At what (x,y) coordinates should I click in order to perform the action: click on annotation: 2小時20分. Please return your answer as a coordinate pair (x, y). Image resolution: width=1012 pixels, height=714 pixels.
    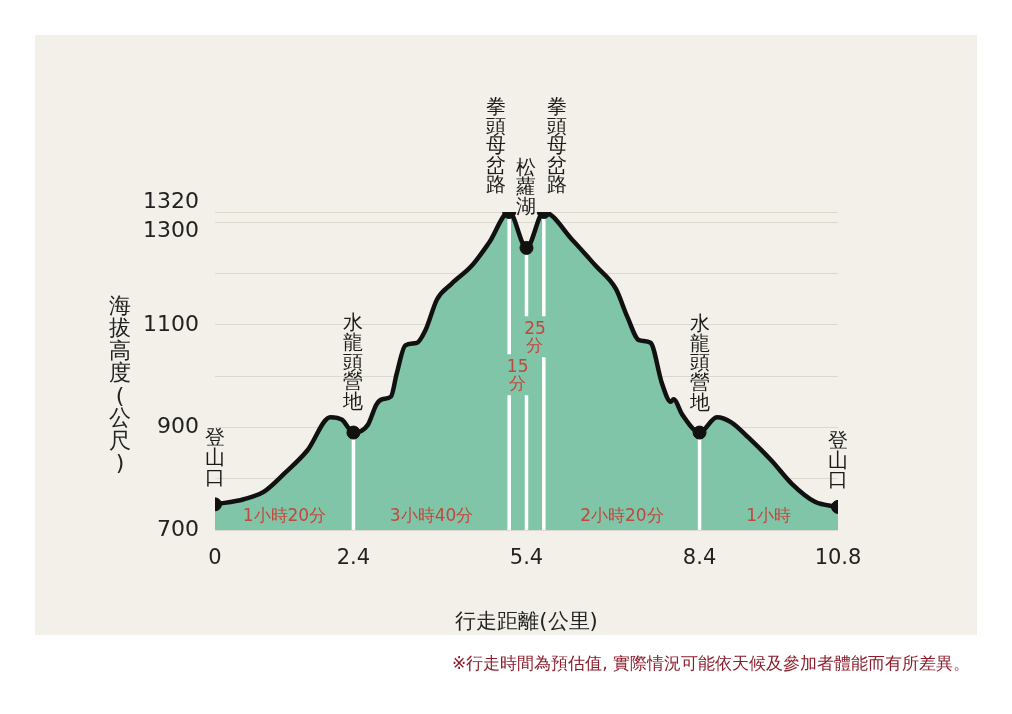
    Looking at the image, I should click on (622, 515).